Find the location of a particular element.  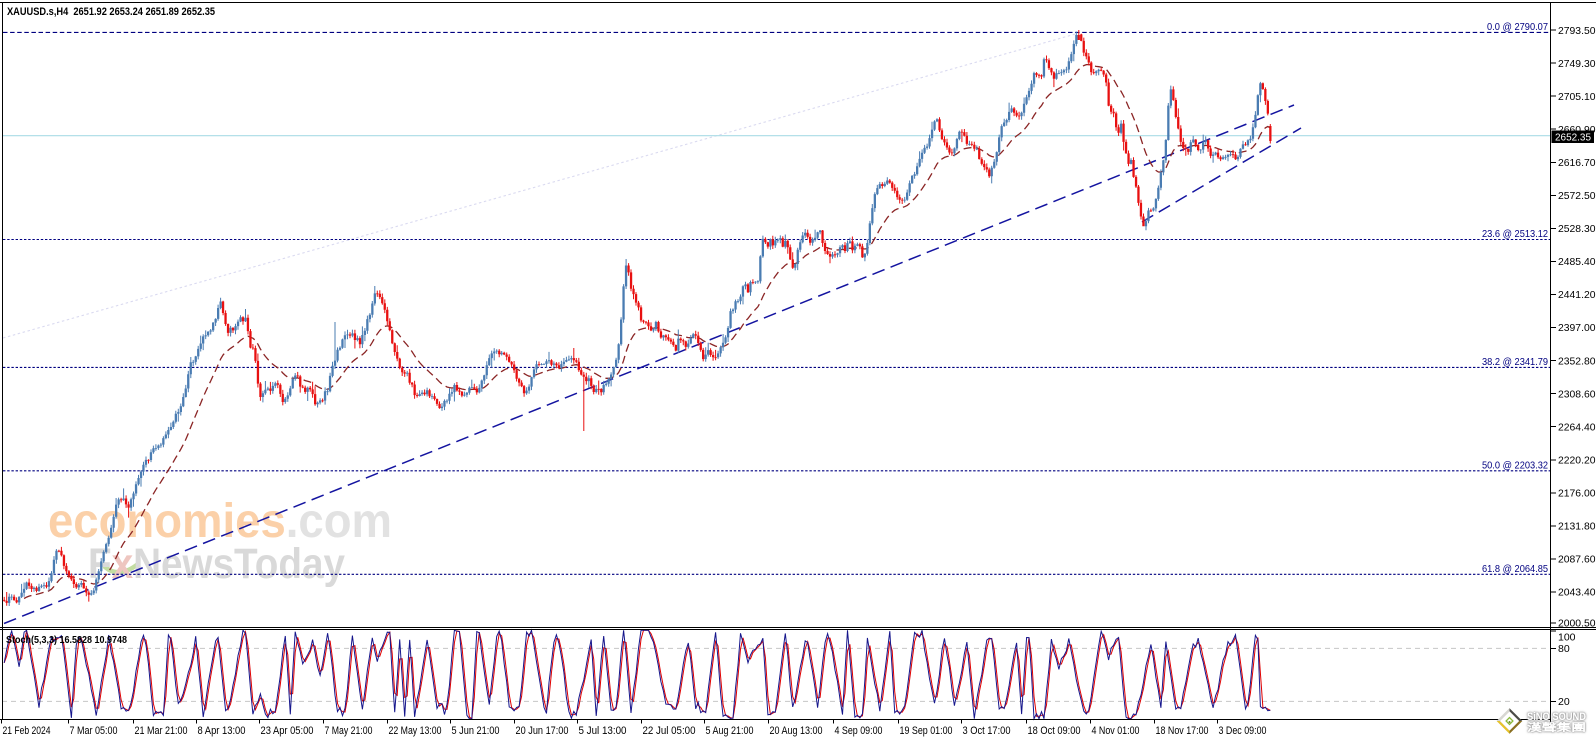

svg-text: 23.6 @ 2513.12 is located at coordinates (1515, 234).